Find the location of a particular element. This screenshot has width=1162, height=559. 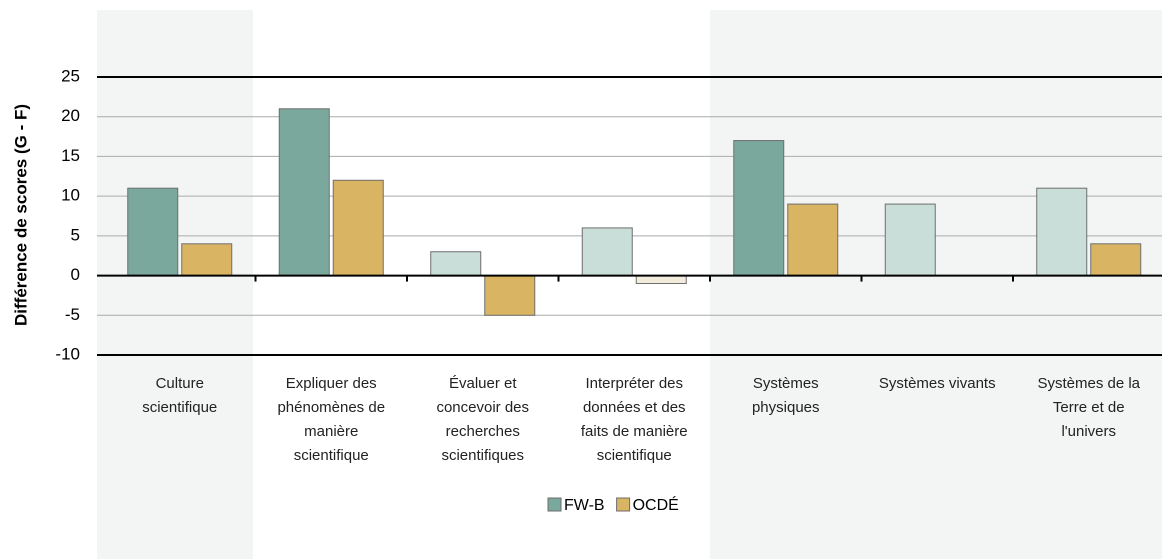

legend-label: FW-B is located at coordinates (584, 505).